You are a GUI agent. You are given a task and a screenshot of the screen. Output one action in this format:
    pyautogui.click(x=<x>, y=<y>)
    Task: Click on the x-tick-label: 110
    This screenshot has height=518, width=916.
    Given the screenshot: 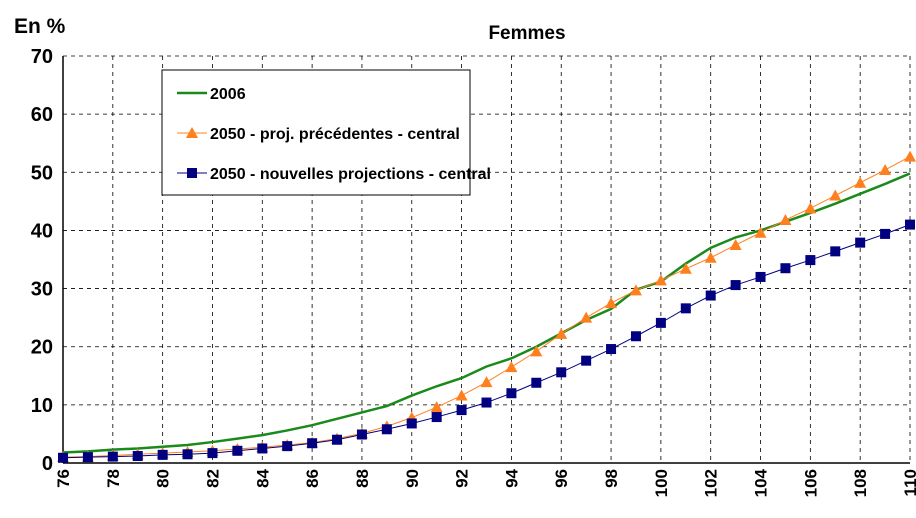 What is the action you would take?
    pyautogui.click(x=908, y=482)
    